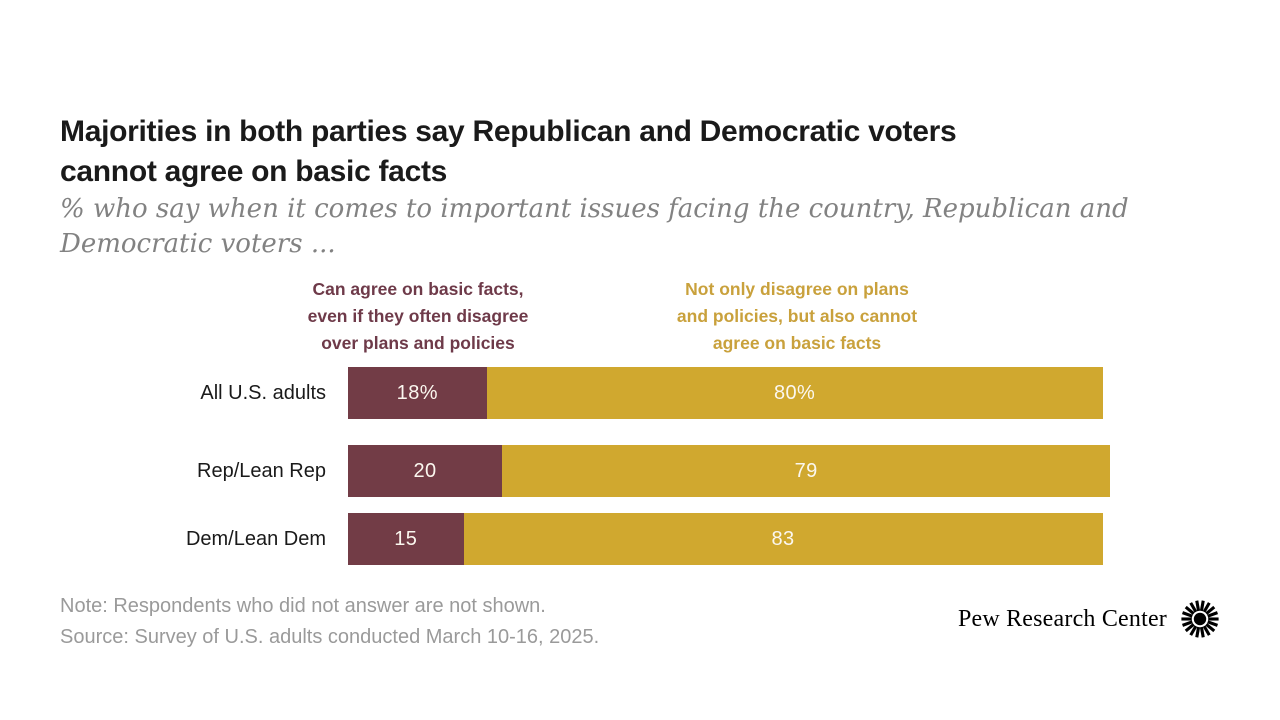  I want to click on bar-value-label: 15, so click(406, 538).